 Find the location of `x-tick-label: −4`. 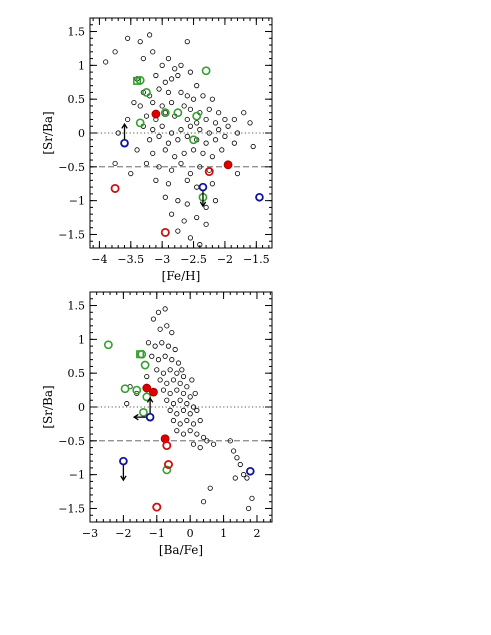

x-tick-label: −4 is located at coordinates (99, 259).